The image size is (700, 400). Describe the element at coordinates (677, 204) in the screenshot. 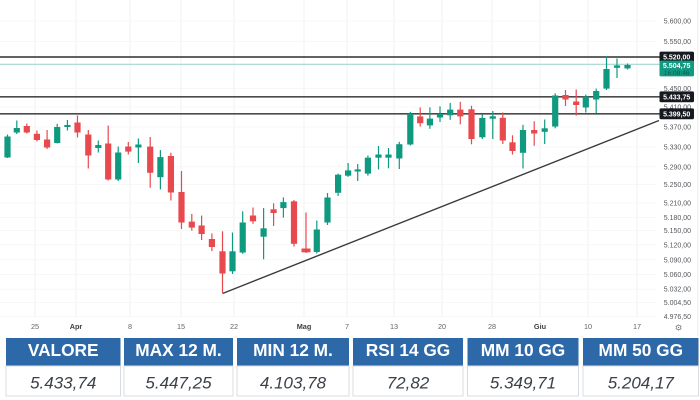

I see `svg-text: 5.210,00` at that location.